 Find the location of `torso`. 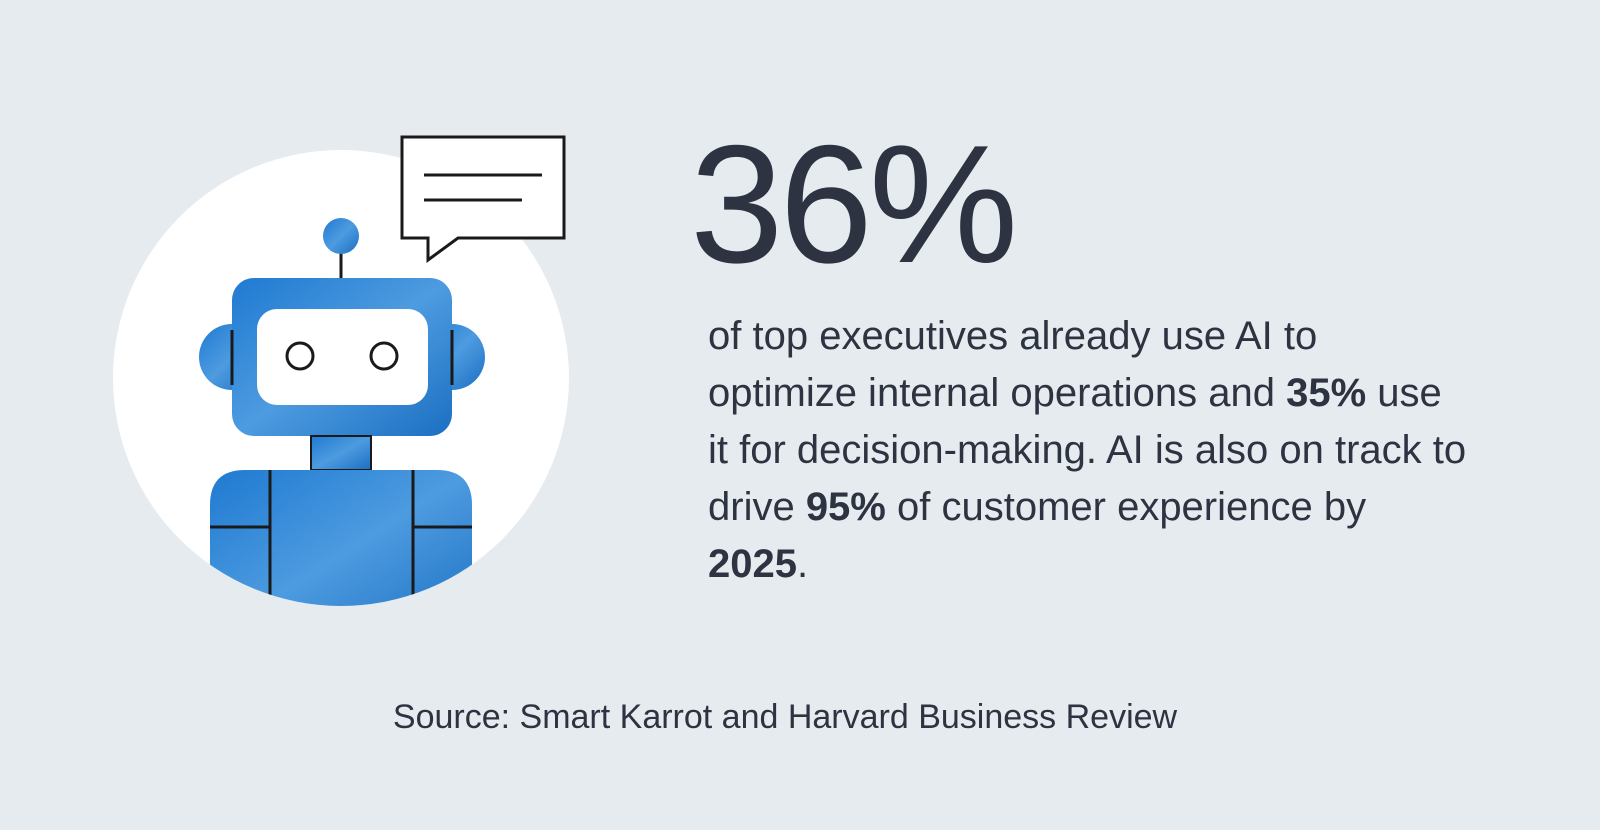

torso is located at coordinates (341, 538).